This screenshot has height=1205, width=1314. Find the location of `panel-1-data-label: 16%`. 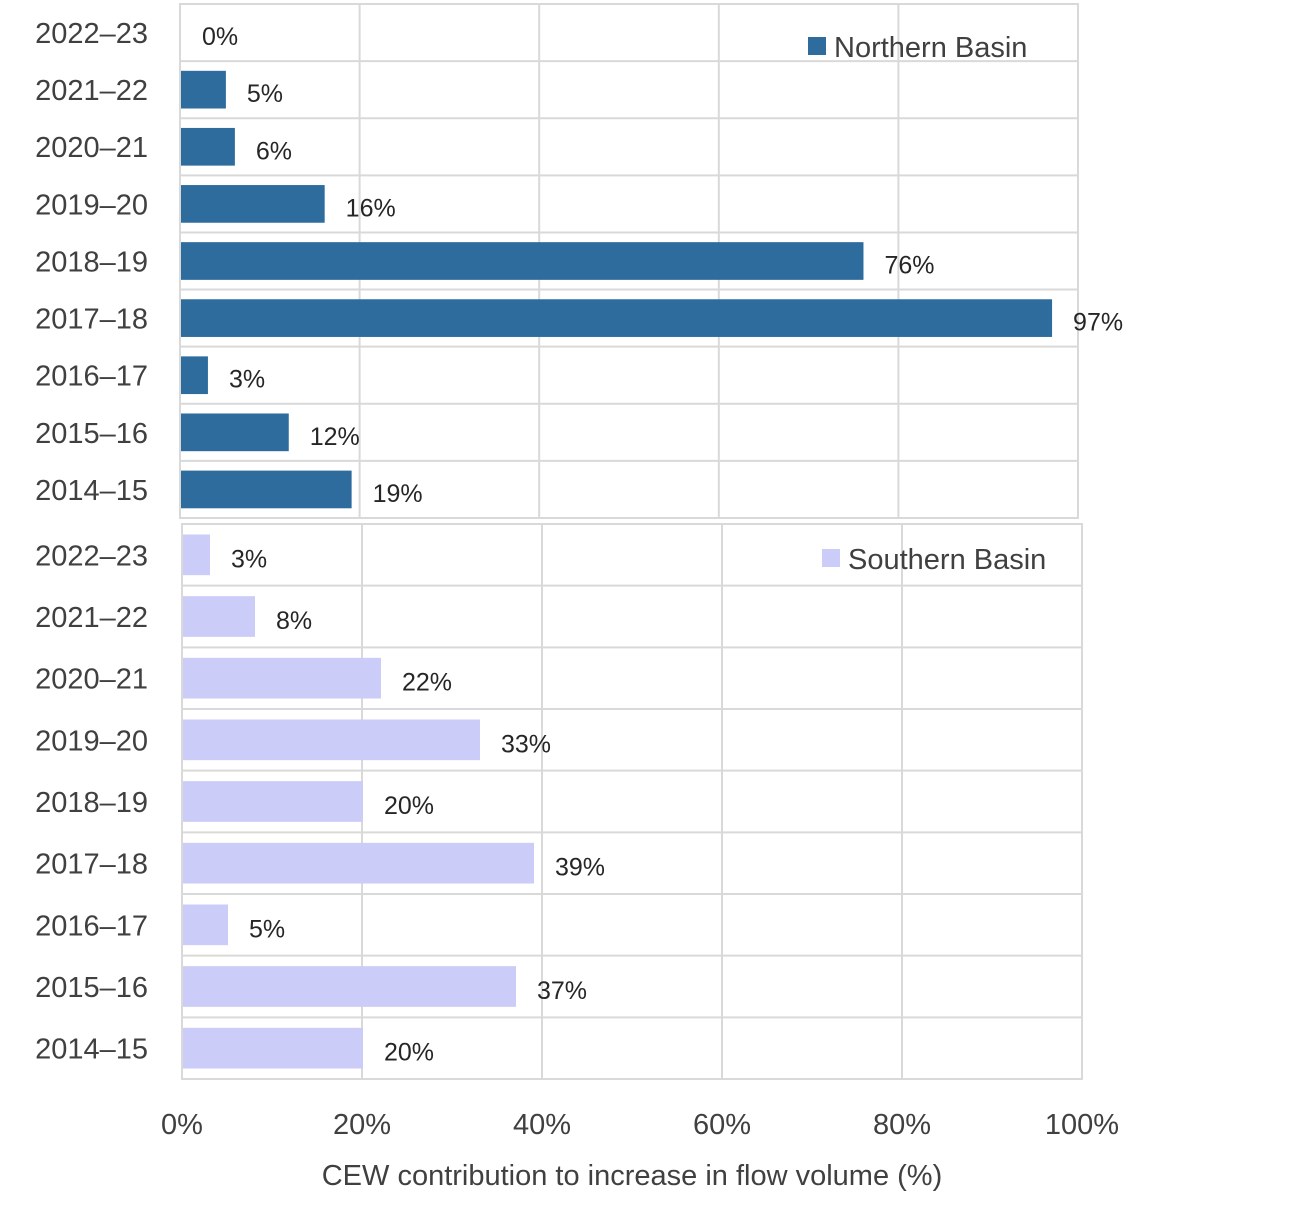

panel-1-data-label: 16% is located at coordinates (371, 208).